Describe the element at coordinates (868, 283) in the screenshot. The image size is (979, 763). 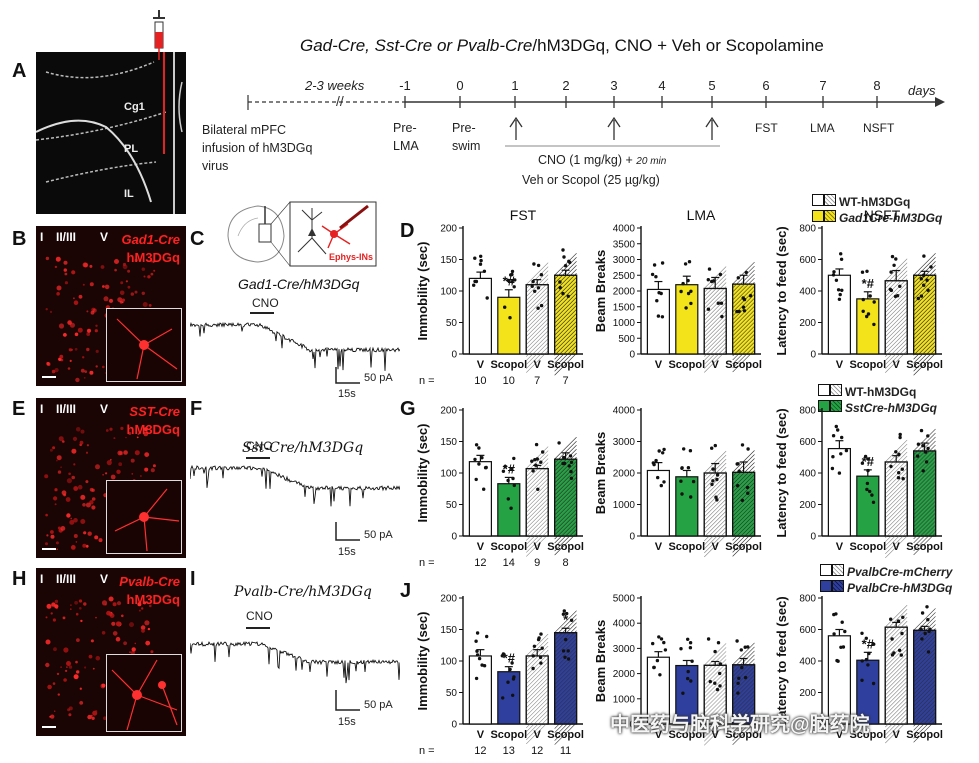
I see `significance-mark: *#` at that location.